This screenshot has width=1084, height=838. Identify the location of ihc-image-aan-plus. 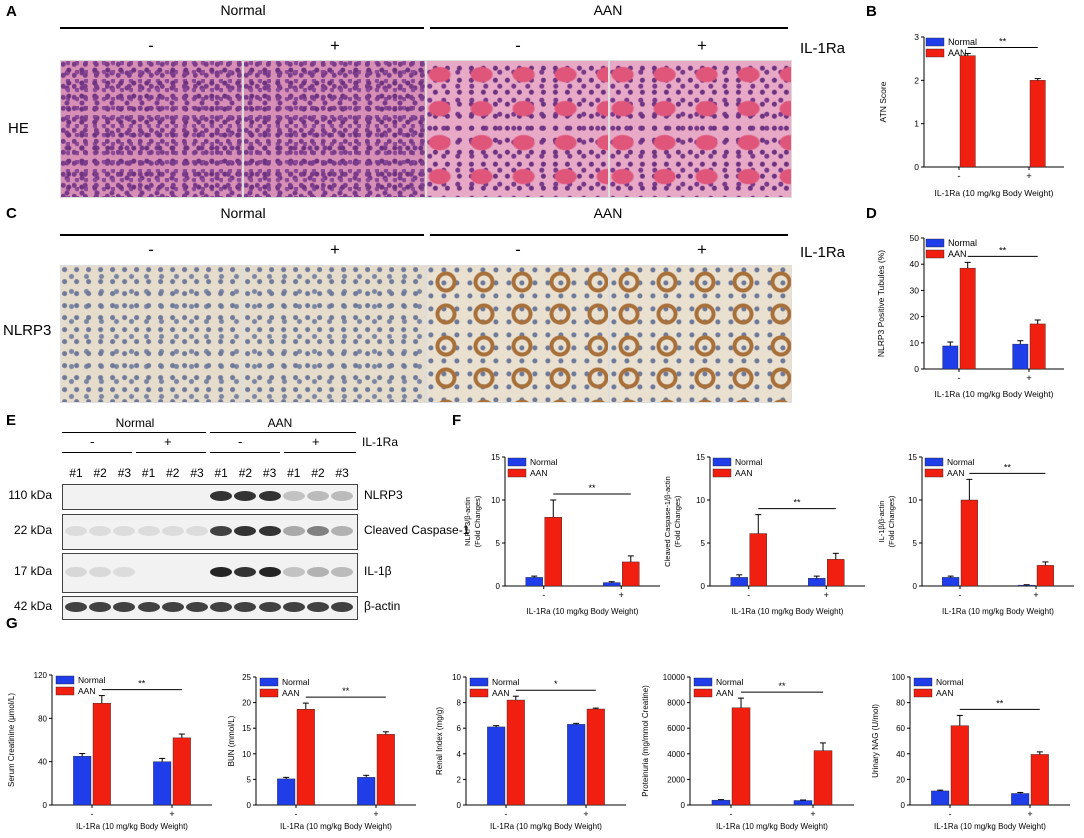
(700, 334).